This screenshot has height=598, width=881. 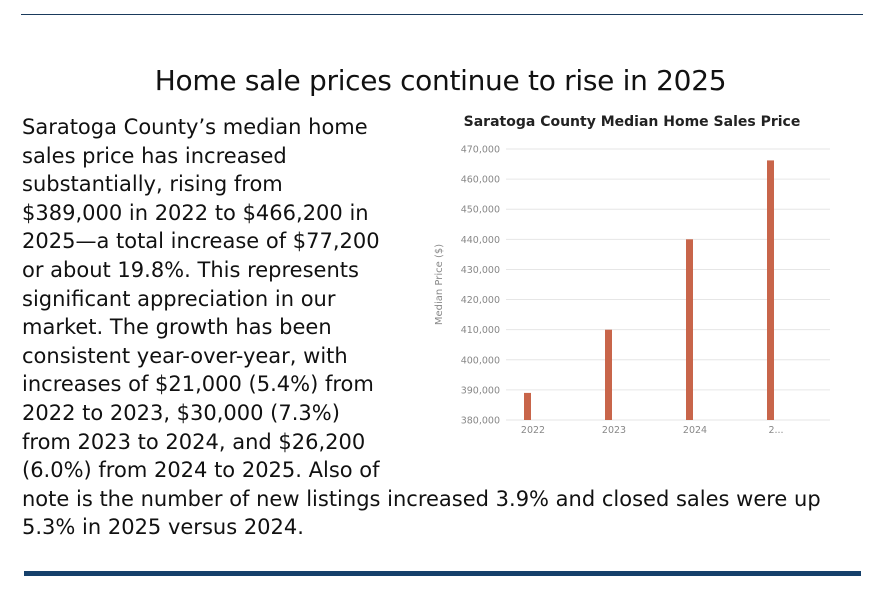 What do you see at coordinates (480, 390) in the screenshot?
I see `y-tick-label: 390,000` at bounding box center [480, 390].